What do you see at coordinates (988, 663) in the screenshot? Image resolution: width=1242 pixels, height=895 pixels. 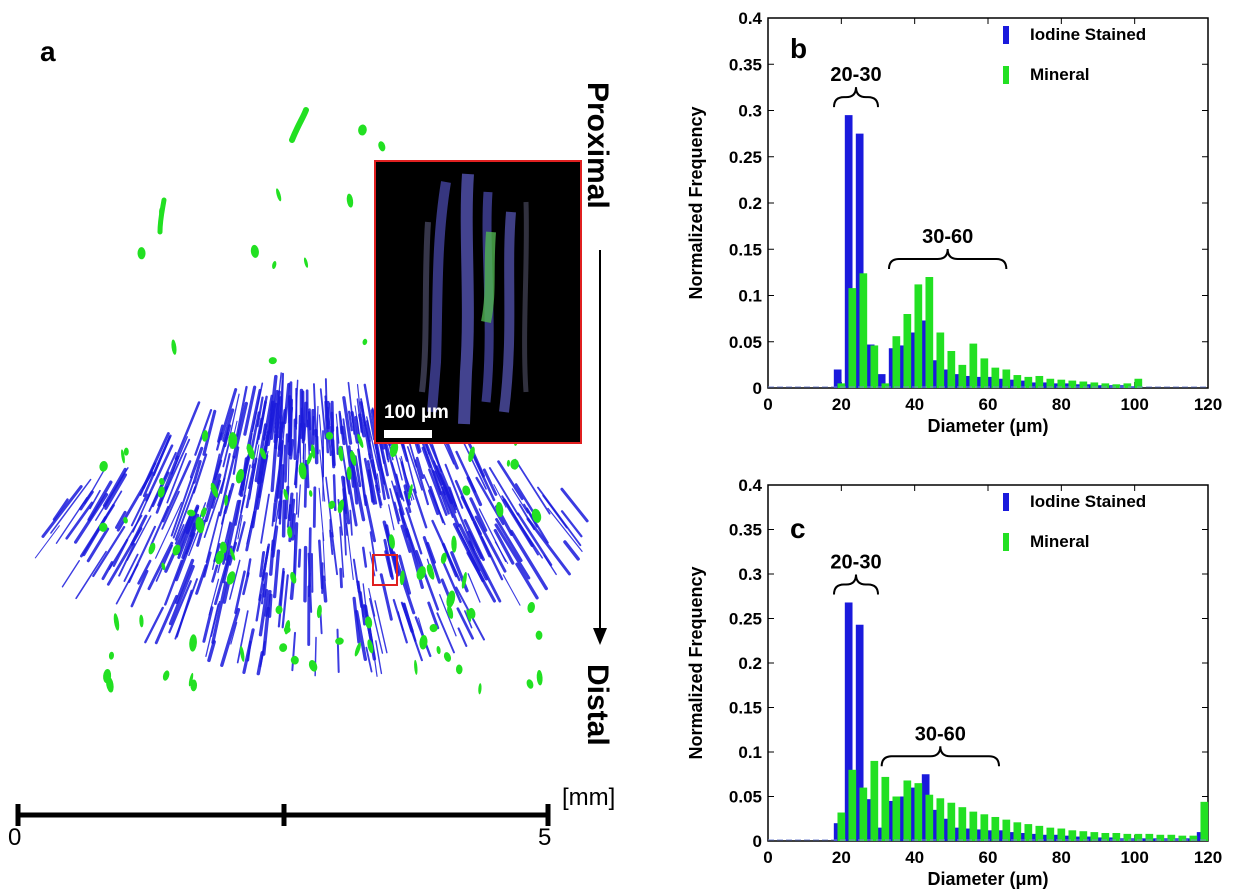 I see `plot-frame` at bounding box center [988, 663].